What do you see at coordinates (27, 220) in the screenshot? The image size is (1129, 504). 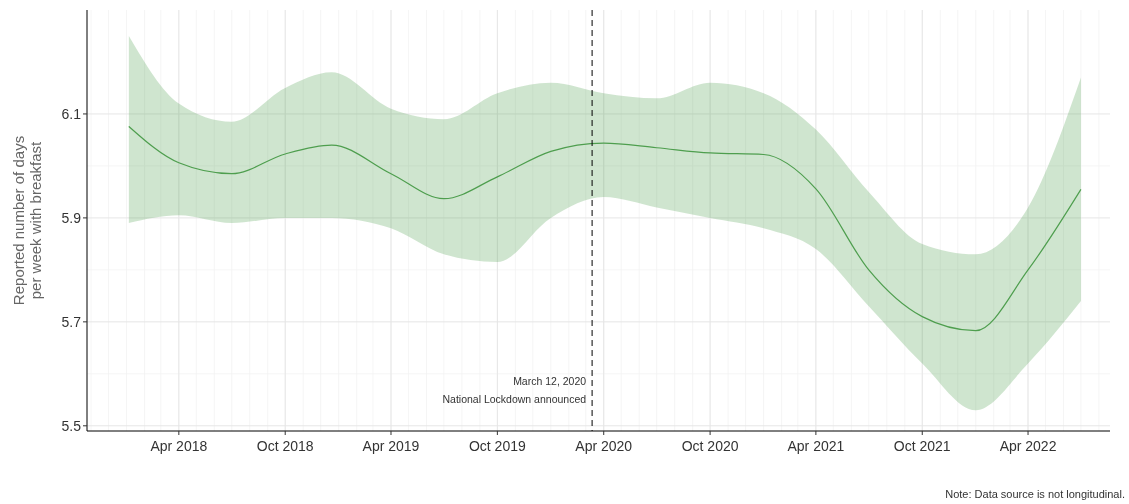 I see `y-axis-title: Reported number of days per week with breakfast` at bounding box center [27, 220].